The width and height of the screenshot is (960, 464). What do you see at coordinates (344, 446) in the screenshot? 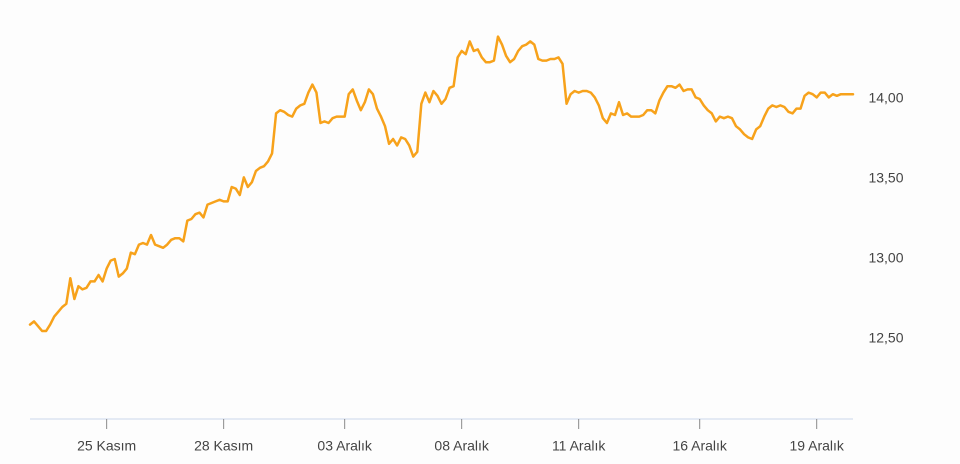
I see `x-tick-label: 03 Aralık` at bounding box center [344, 446].